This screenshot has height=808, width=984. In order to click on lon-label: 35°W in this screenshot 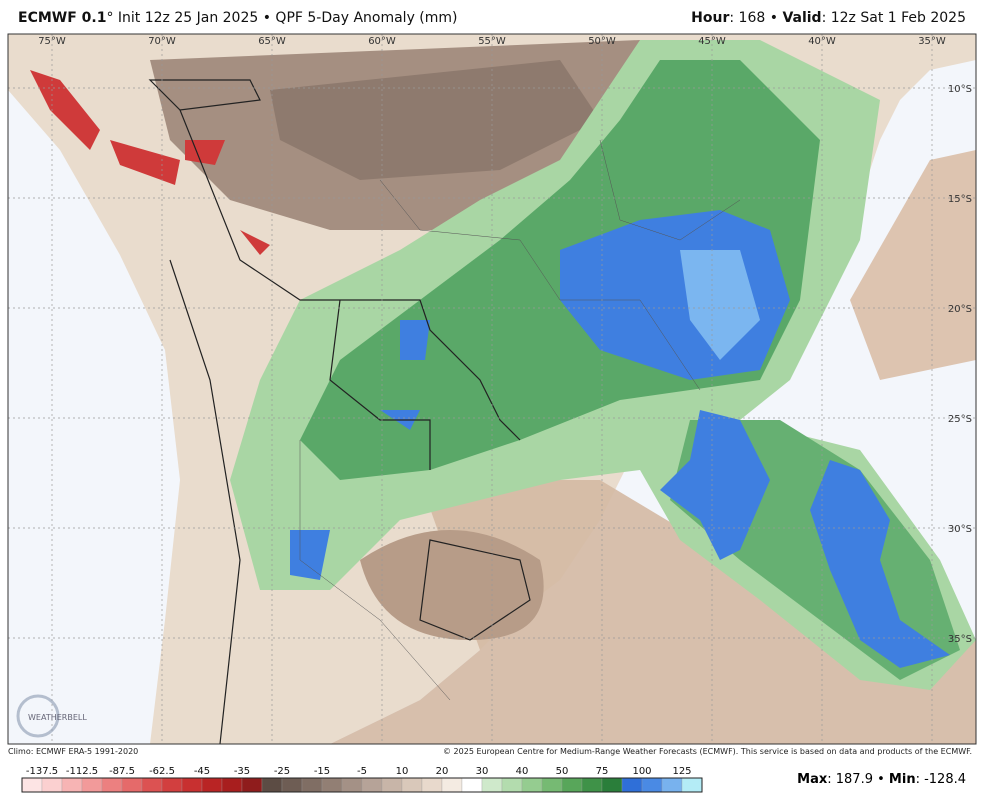, I will do `click(932, 41)`.